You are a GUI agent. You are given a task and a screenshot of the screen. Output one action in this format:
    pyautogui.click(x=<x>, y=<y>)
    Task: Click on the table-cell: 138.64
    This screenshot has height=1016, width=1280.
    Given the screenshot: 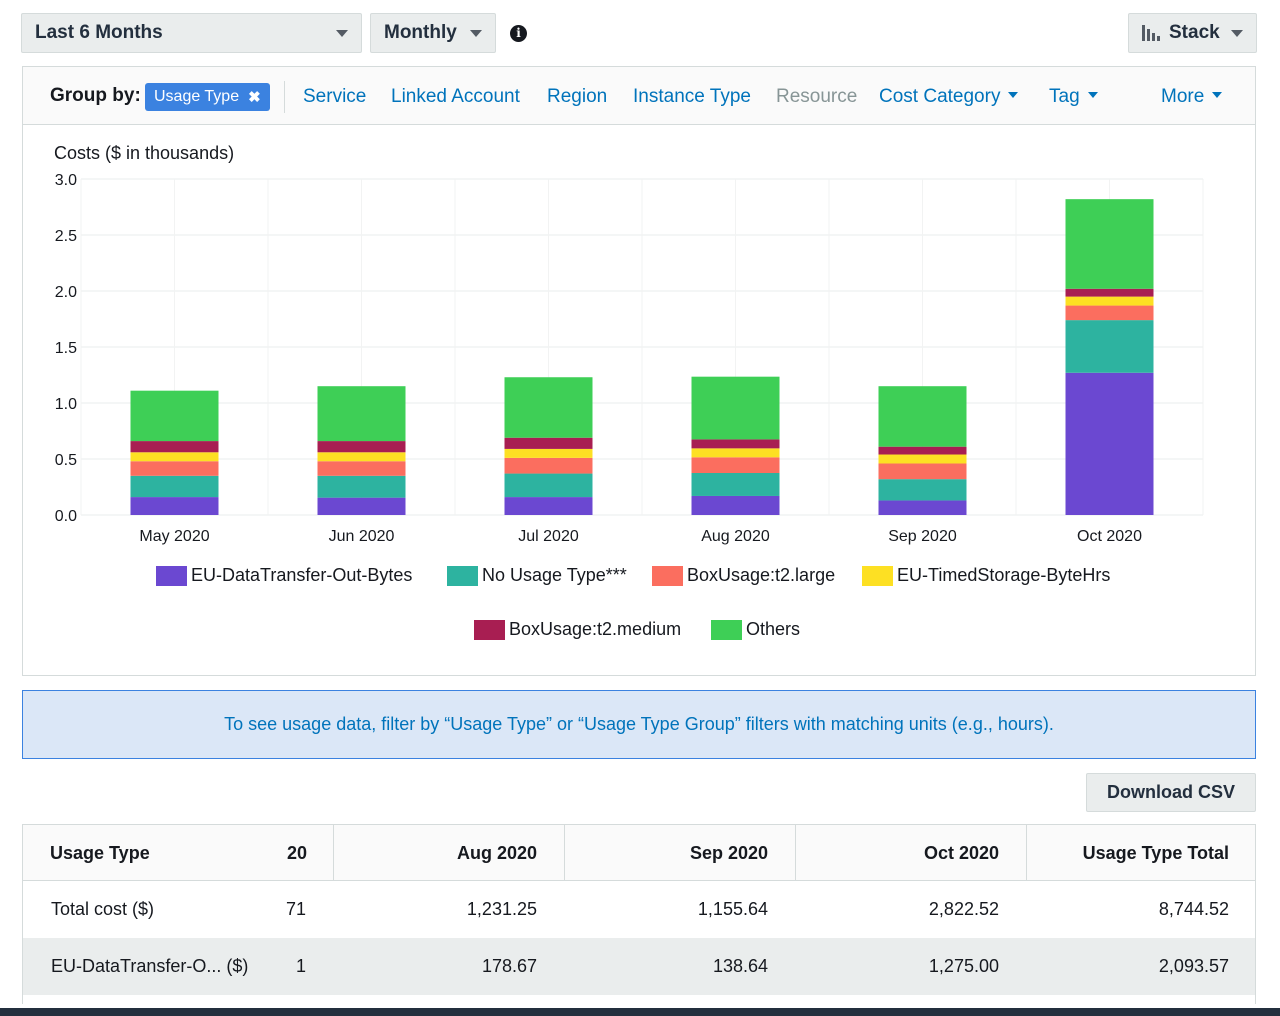 What is the action you would take?
    pyautogui.click(x=740, y=966)
    